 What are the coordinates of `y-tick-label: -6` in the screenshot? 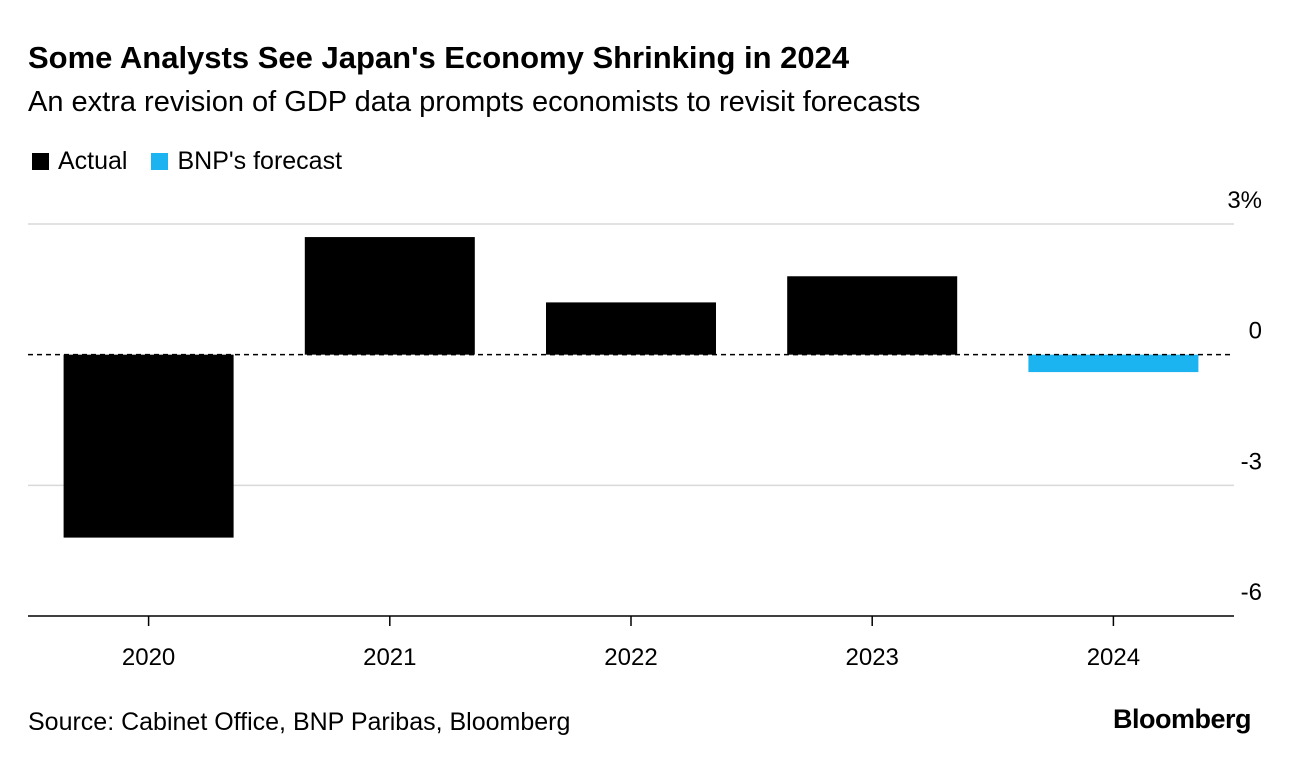 It's located at (1251, 592).